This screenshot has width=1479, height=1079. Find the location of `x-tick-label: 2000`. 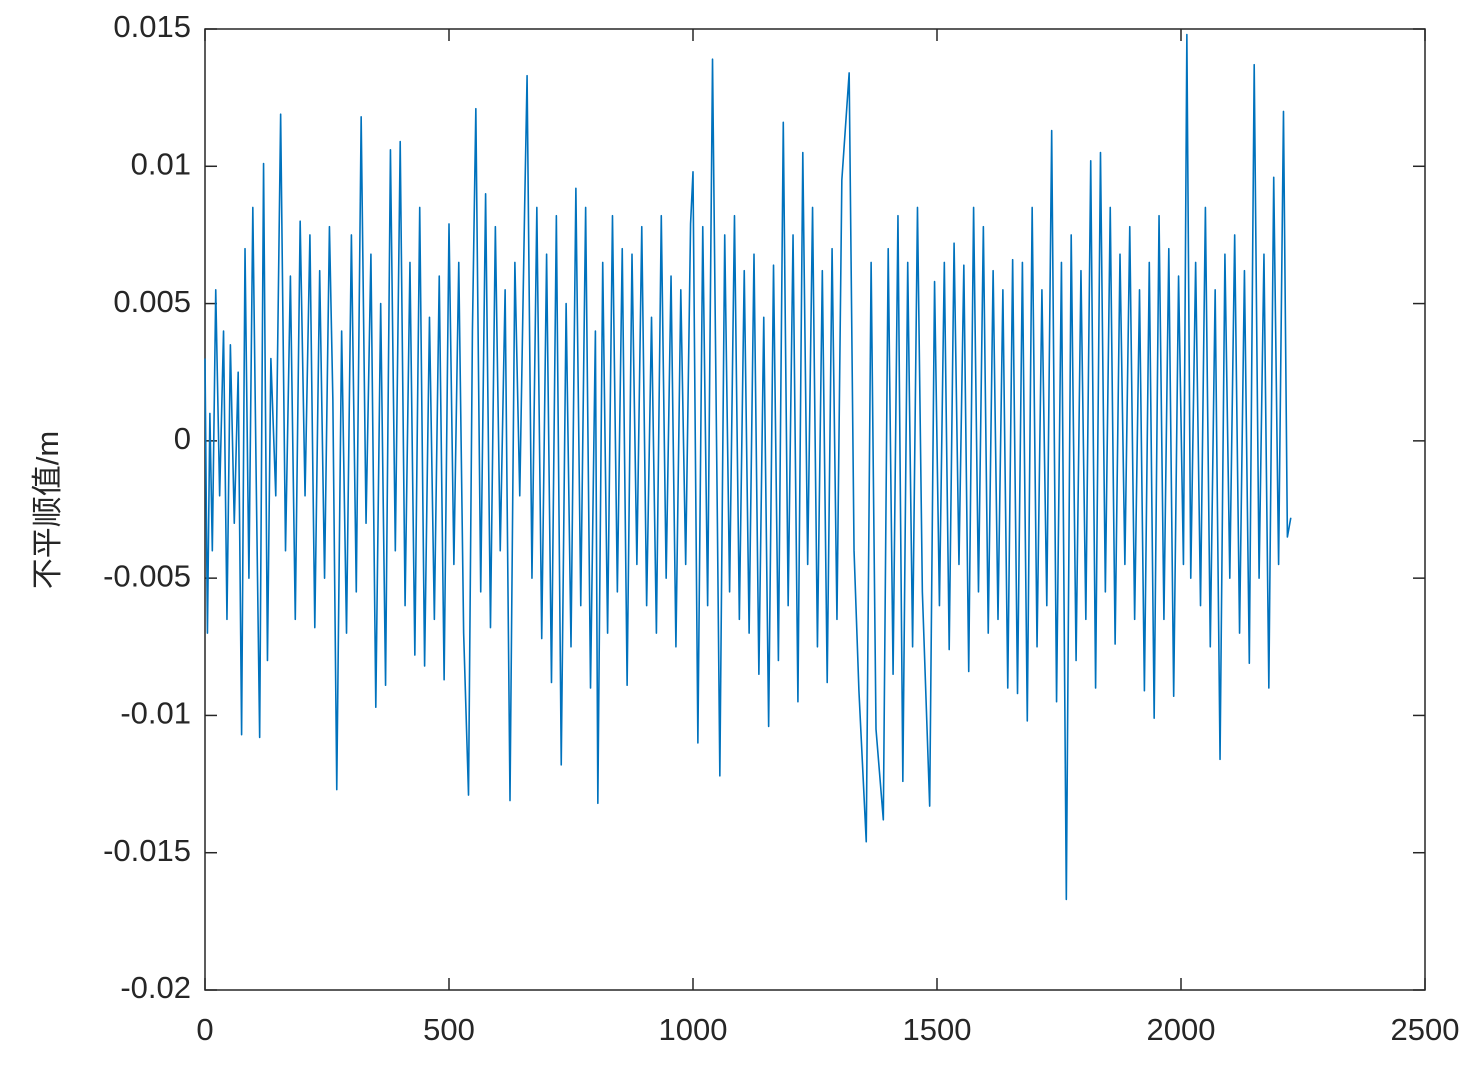

x-tick-label: 2000 is located at coordinates (1181, 1029).